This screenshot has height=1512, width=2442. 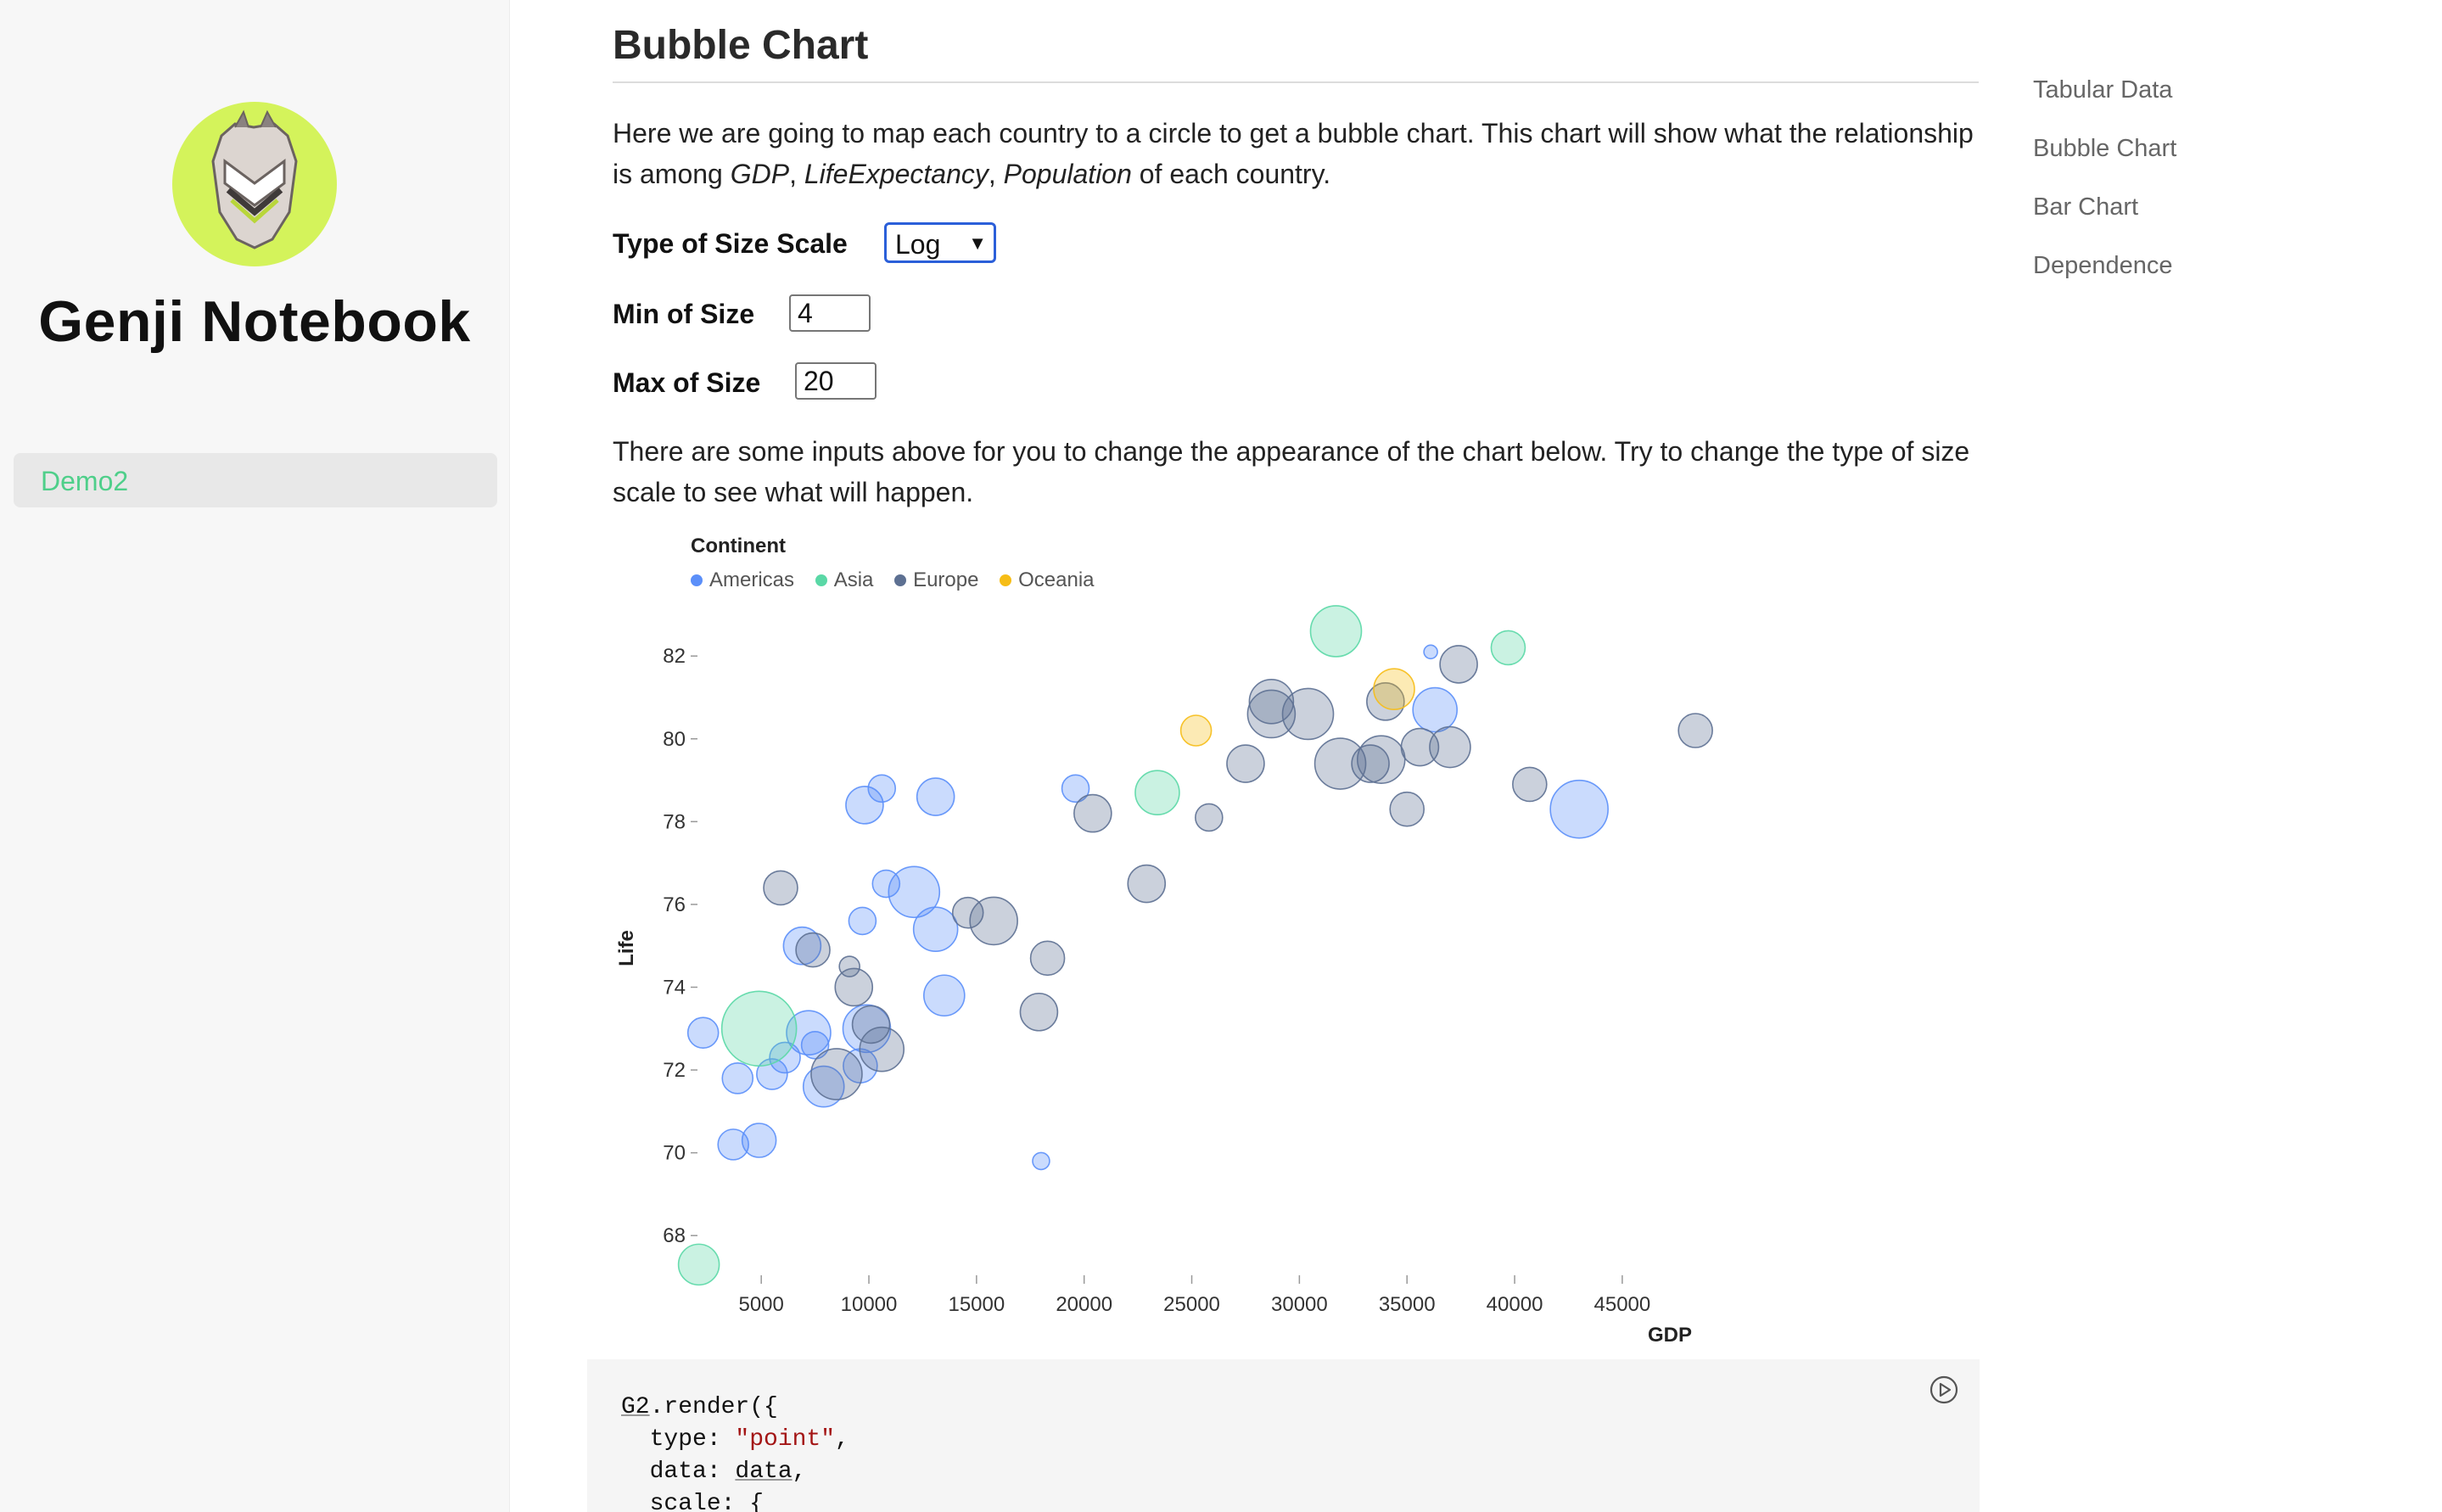 What do you see at coordinates (869, 1305) in the screenshot?
I see `x-tick-label: 10000` at bounding box center [869, 1305].